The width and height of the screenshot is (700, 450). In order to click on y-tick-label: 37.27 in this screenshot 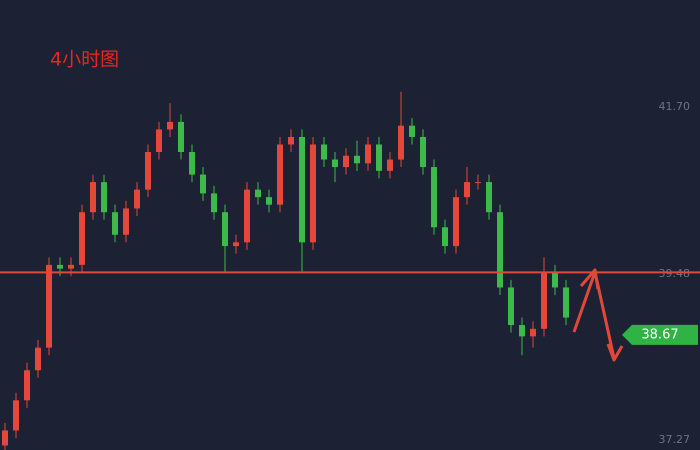, I will do `click(675, 439)`.